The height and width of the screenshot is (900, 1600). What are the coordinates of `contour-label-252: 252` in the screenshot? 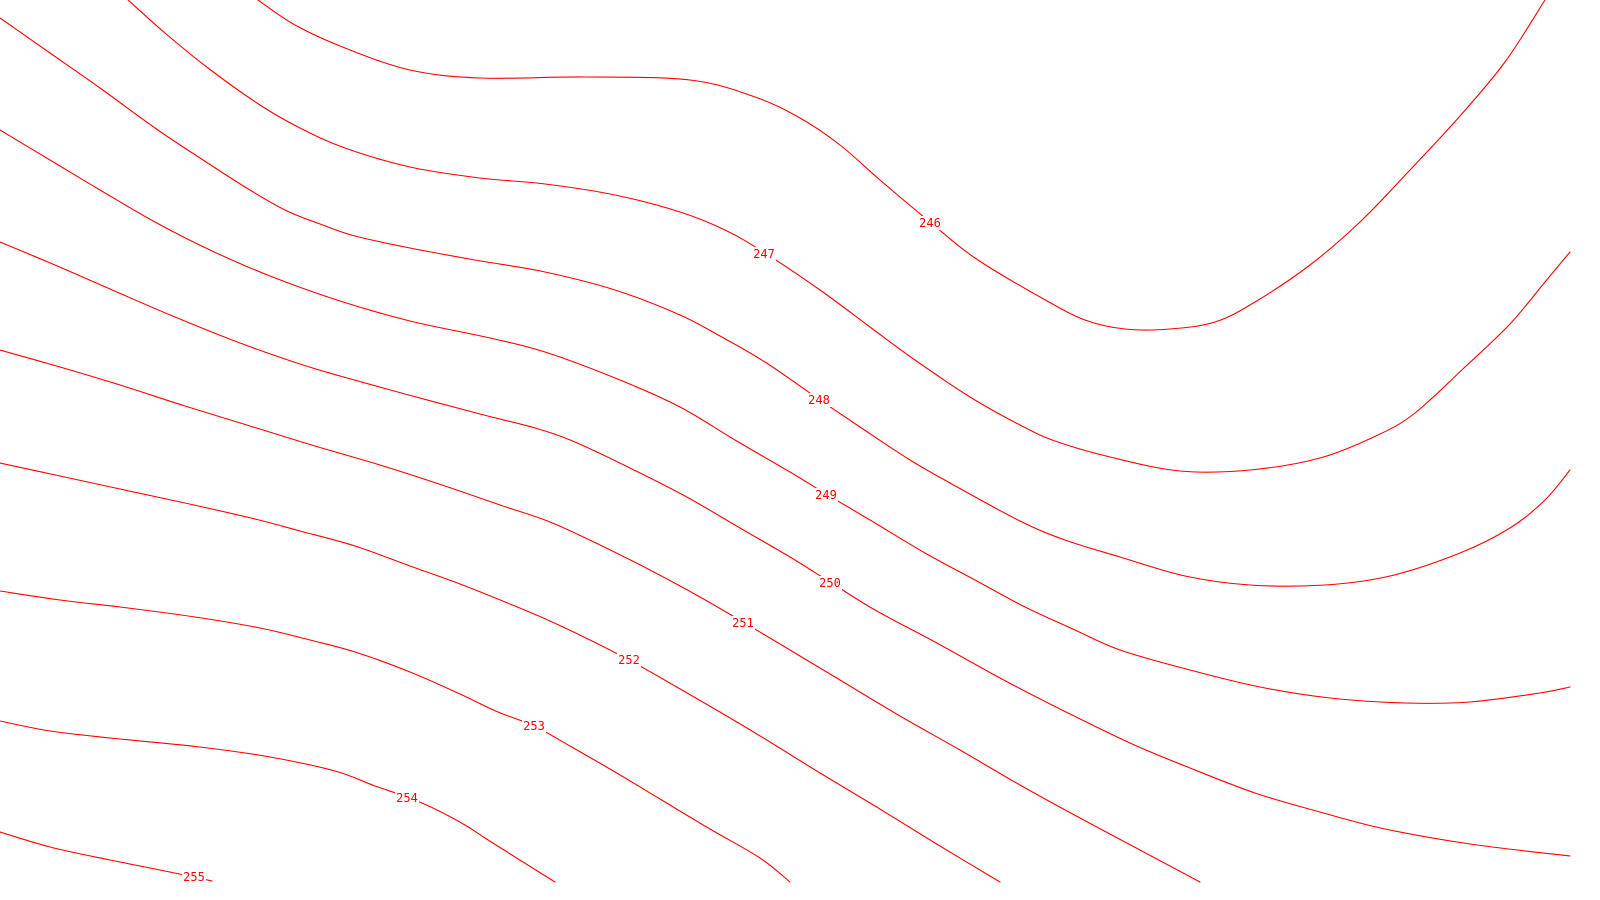 It's located at (629, 660).